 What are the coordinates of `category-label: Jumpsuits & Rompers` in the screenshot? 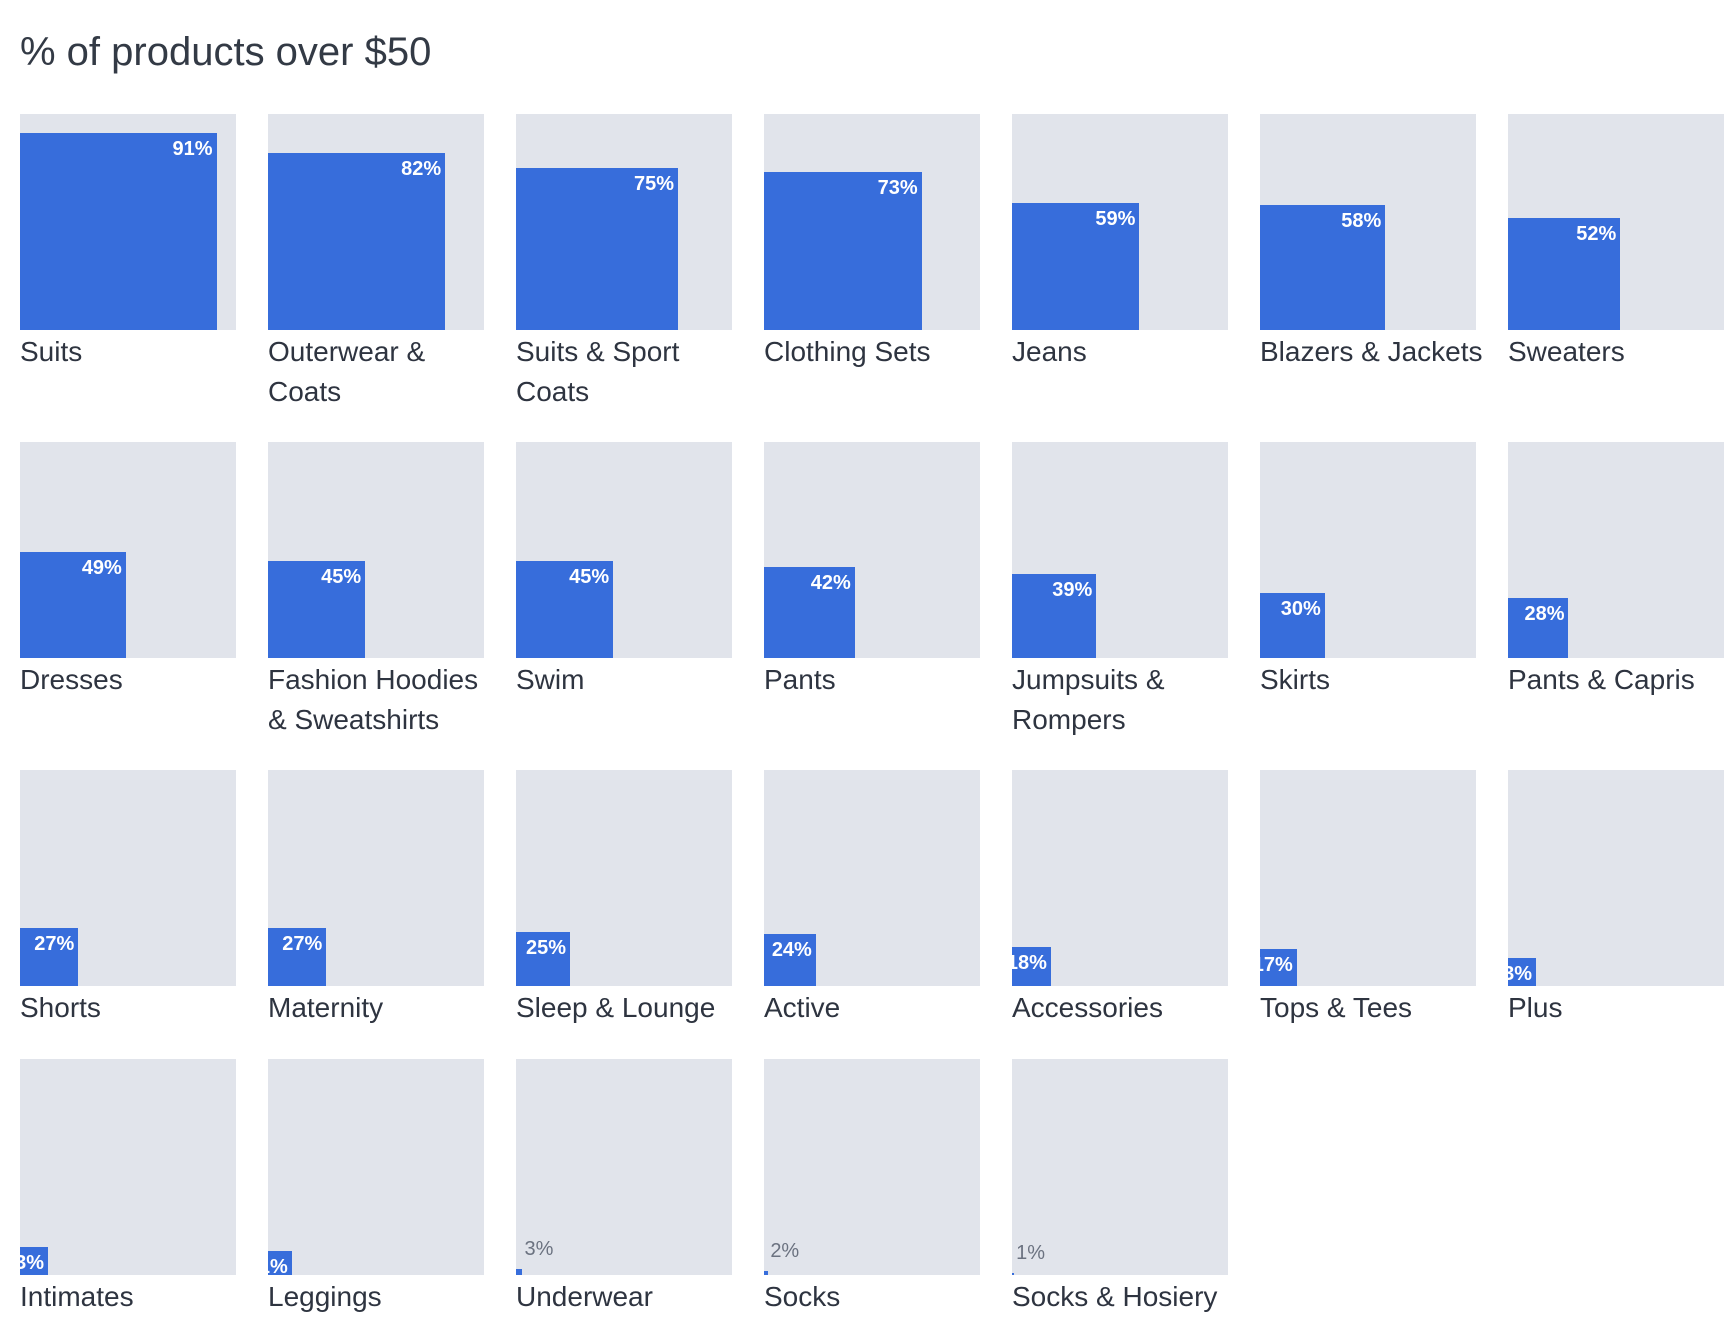 It's located at (1088, 699).